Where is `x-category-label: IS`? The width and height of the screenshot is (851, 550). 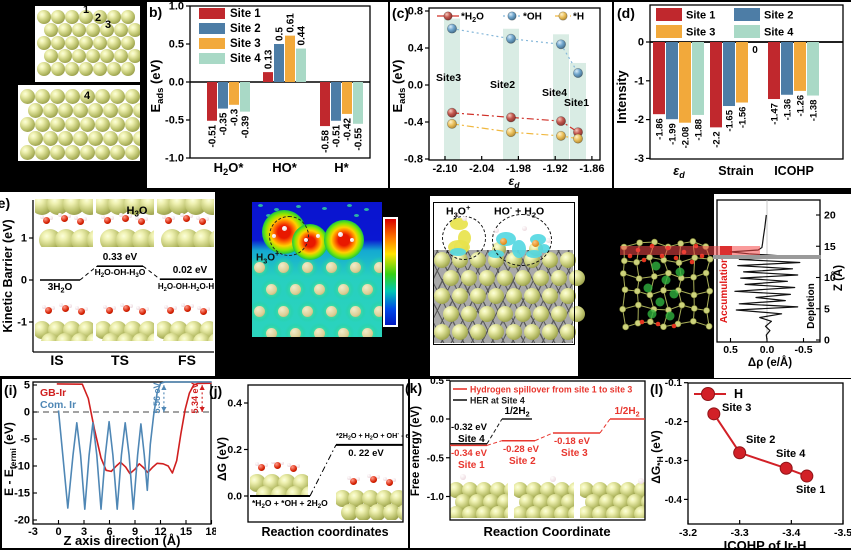 x-category-label: IS is located at coordinates (56, 360).